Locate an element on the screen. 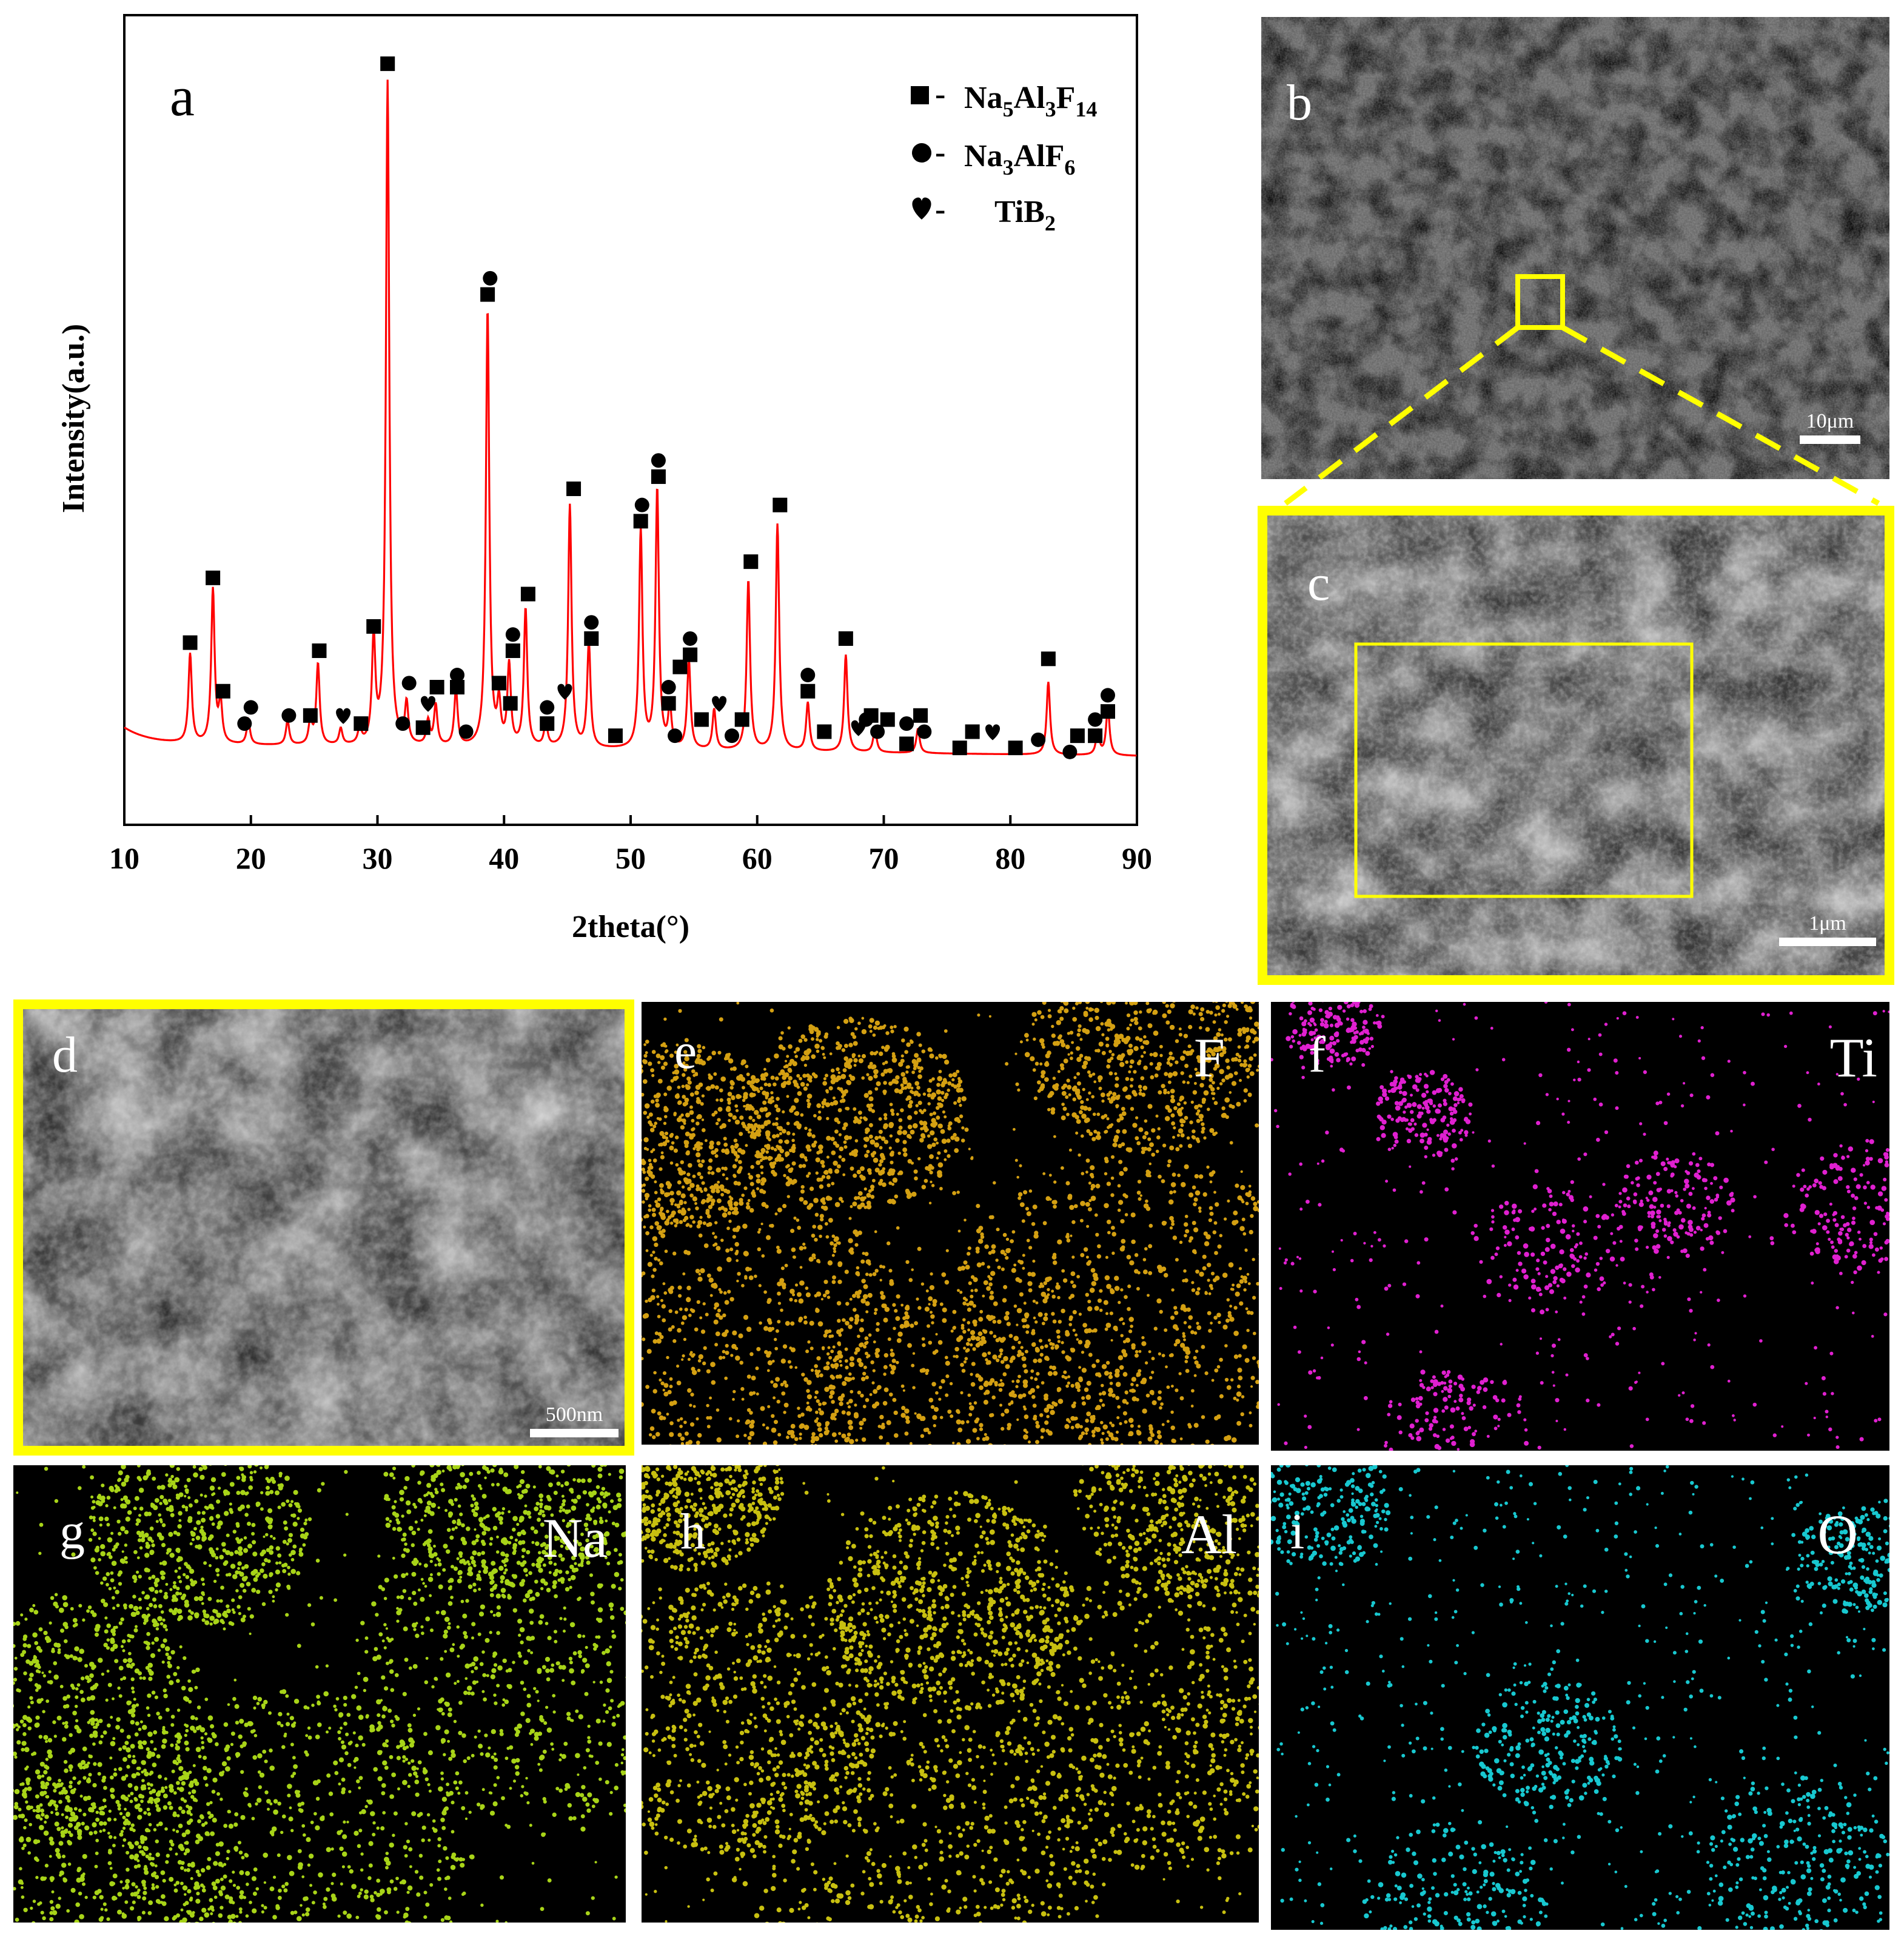  legend-label: Na5Al3F14 is located at coordinates (1030, 101).